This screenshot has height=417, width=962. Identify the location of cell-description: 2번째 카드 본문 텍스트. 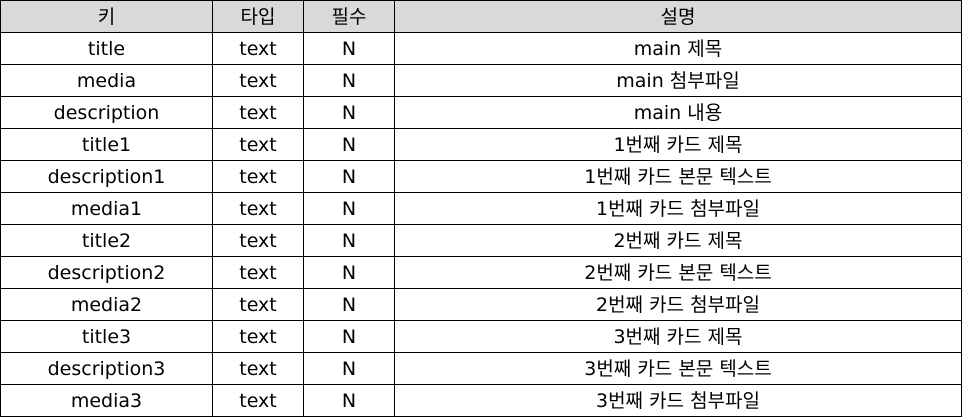
(678, 272).